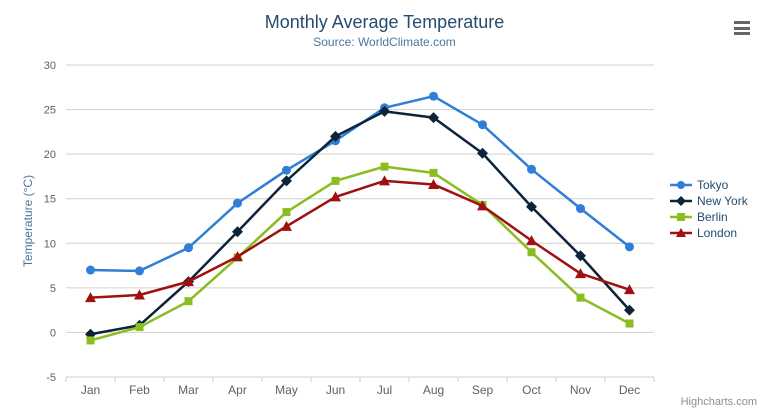  What do you see at coordinates (433, 390) in the screenshot?
I see `x-axis-tick-label: Aug` at bounding box center [433, 390].